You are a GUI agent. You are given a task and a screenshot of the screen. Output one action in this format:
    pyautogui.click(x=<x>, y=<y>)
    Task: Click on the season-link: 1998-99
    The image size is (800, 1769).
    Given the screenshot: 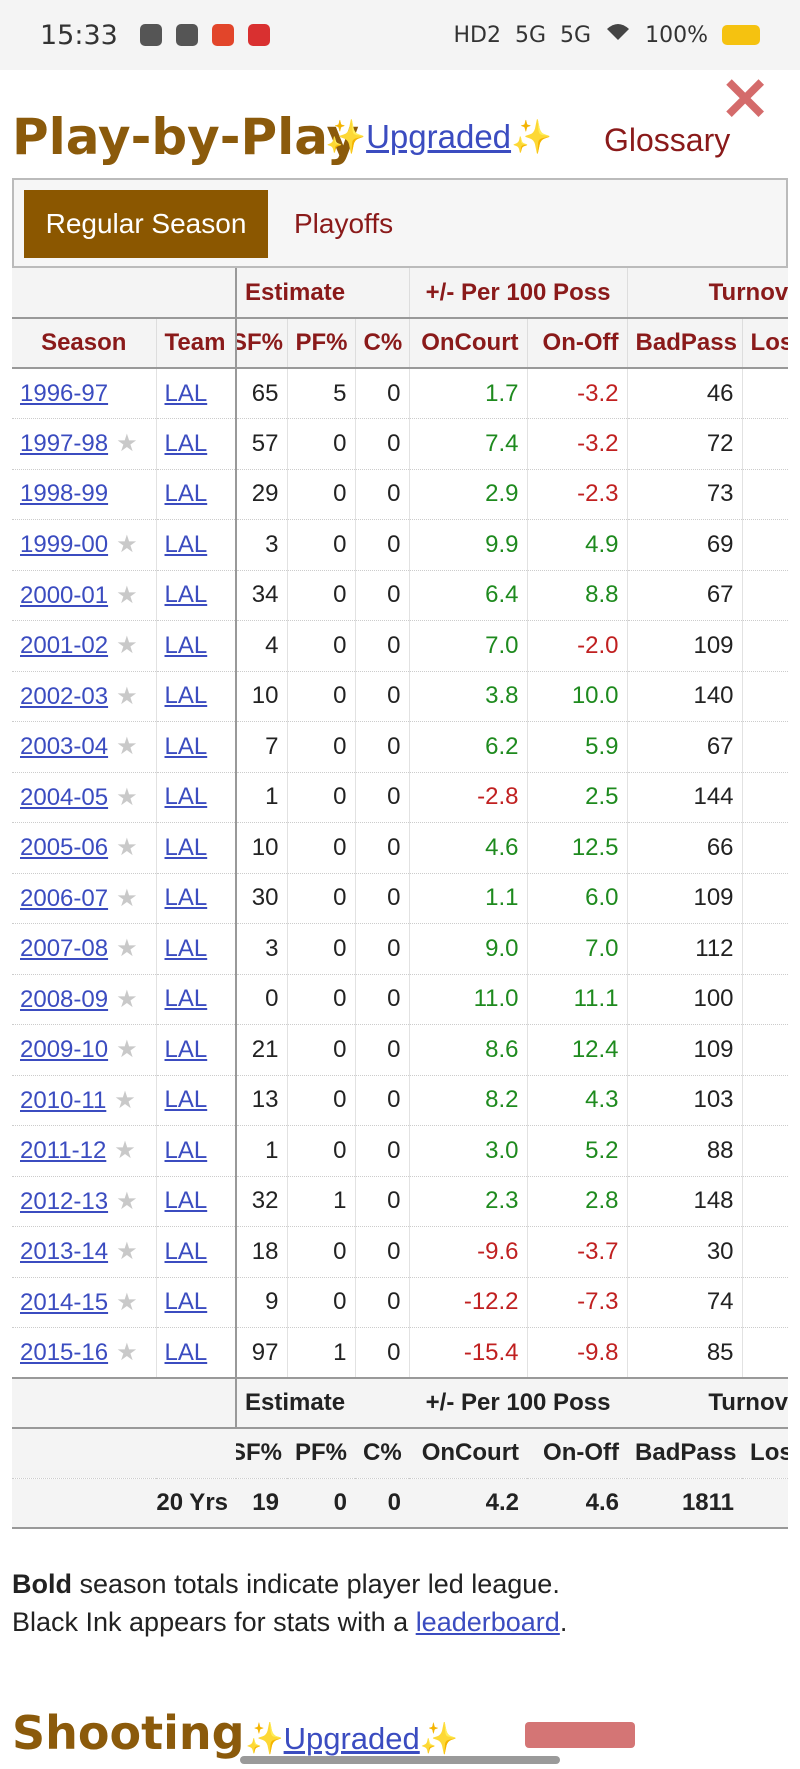 What is the action you would take?
    pyautogui.click(x=64, y=494)
    